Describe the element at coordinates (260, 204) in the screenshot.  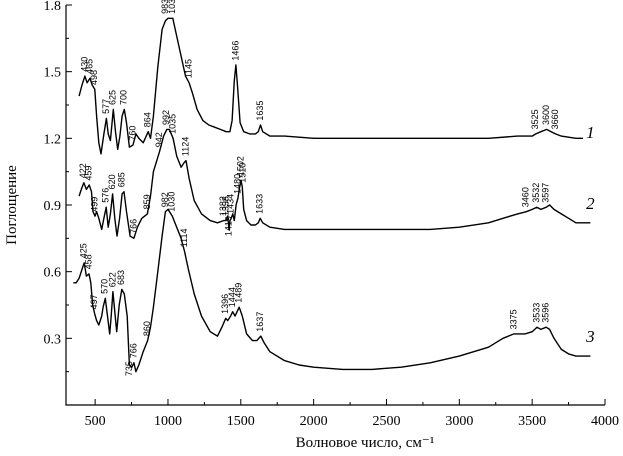
I see `peak-label: 1633` at that location.